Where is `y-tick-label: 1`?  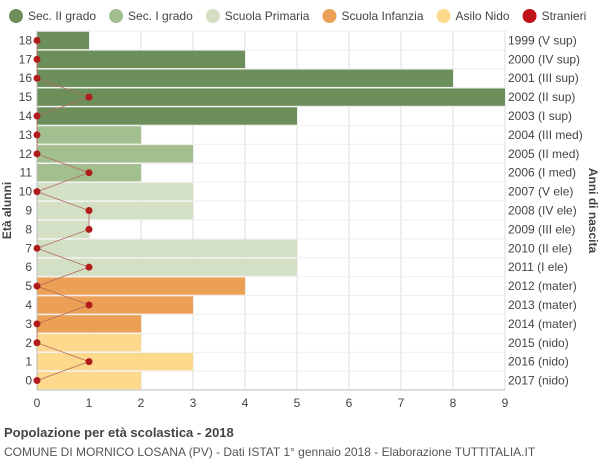
y-tick-label: 1 is located at coordinates (28, 362).